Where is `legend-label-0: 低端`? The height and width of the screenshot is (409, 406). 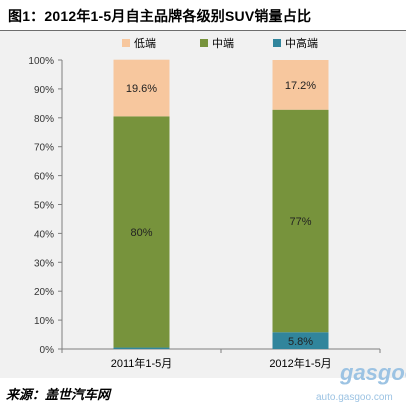
legend-label-0: 低端 is located at coordinates (145, 43).